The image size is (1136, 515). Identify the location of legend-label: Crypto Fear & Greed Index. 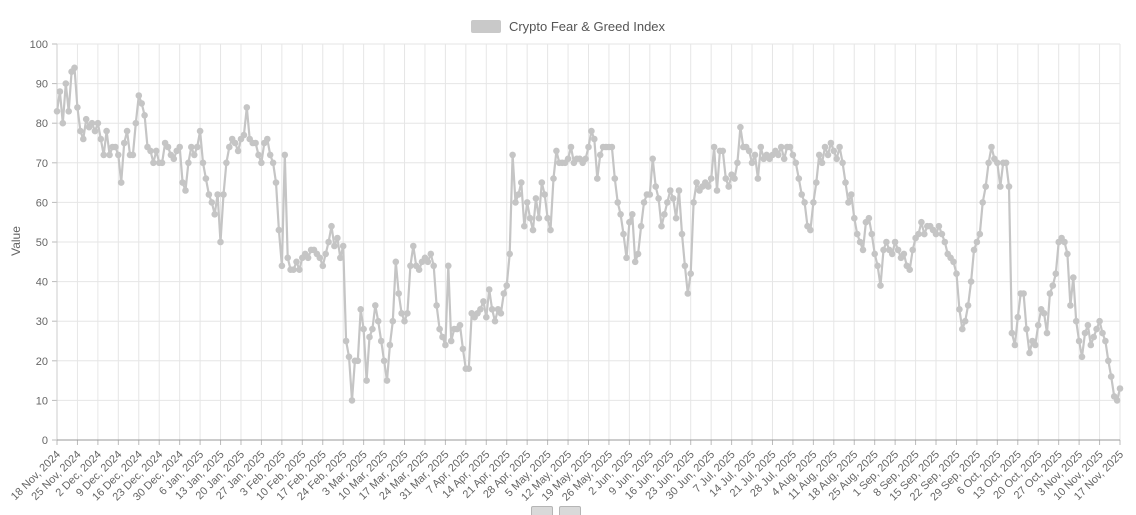
(587, 26).